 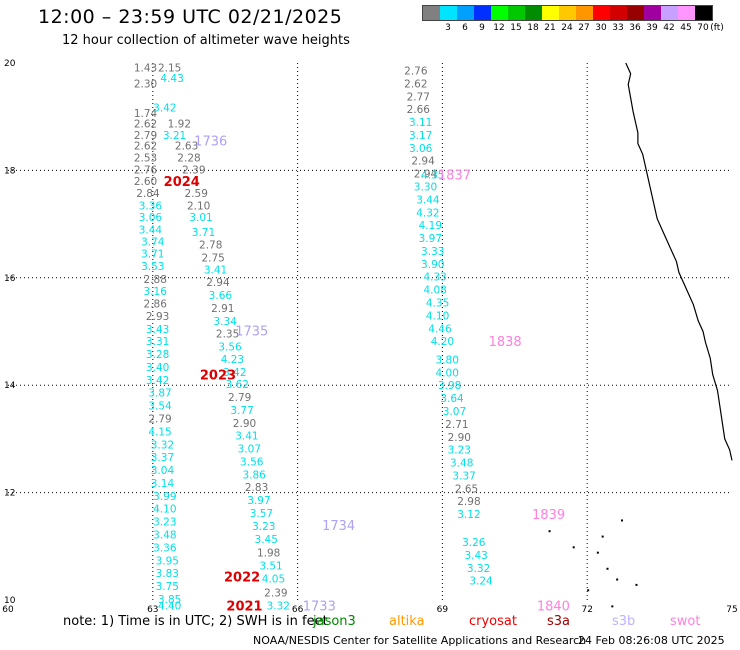 I want to click on wave-height-value: 4.10, so click(x=437, y=316).